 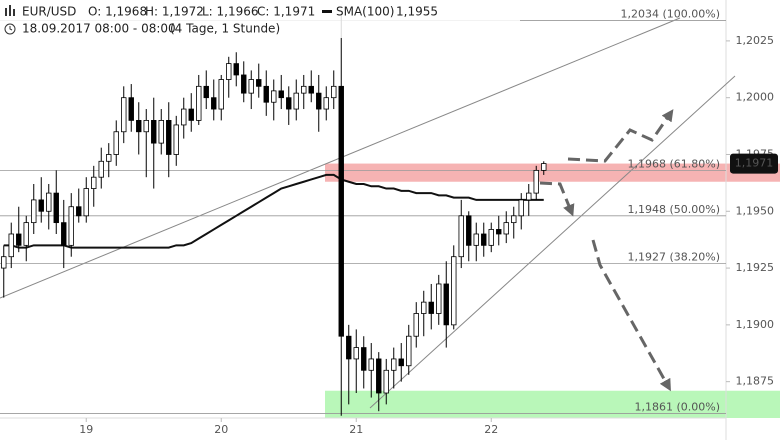 I want to click on sma-name: SMA(100), so click(x=365, y=12).